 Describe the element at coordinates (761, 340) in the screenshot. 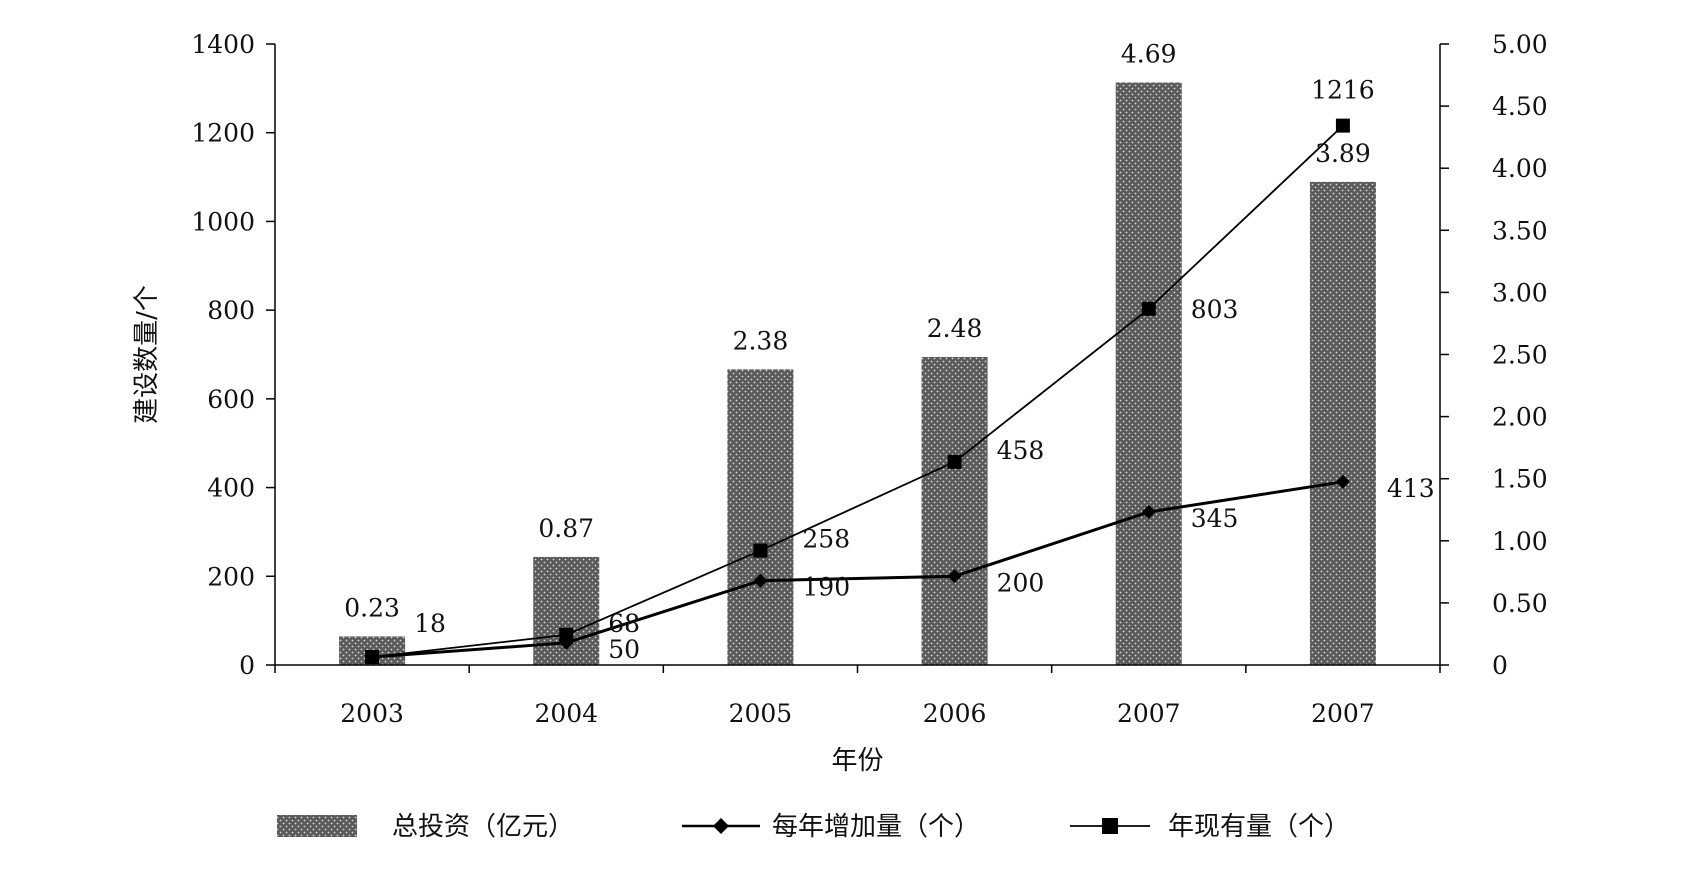

I see `bar-data-label: 2.38` at that location.